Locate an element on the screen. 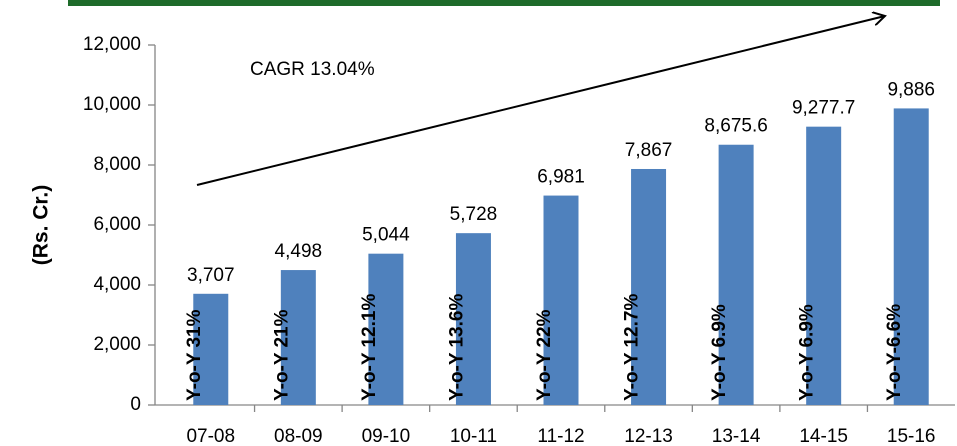  x-tick-label: 12-13 is located at coordinates (648, 436).